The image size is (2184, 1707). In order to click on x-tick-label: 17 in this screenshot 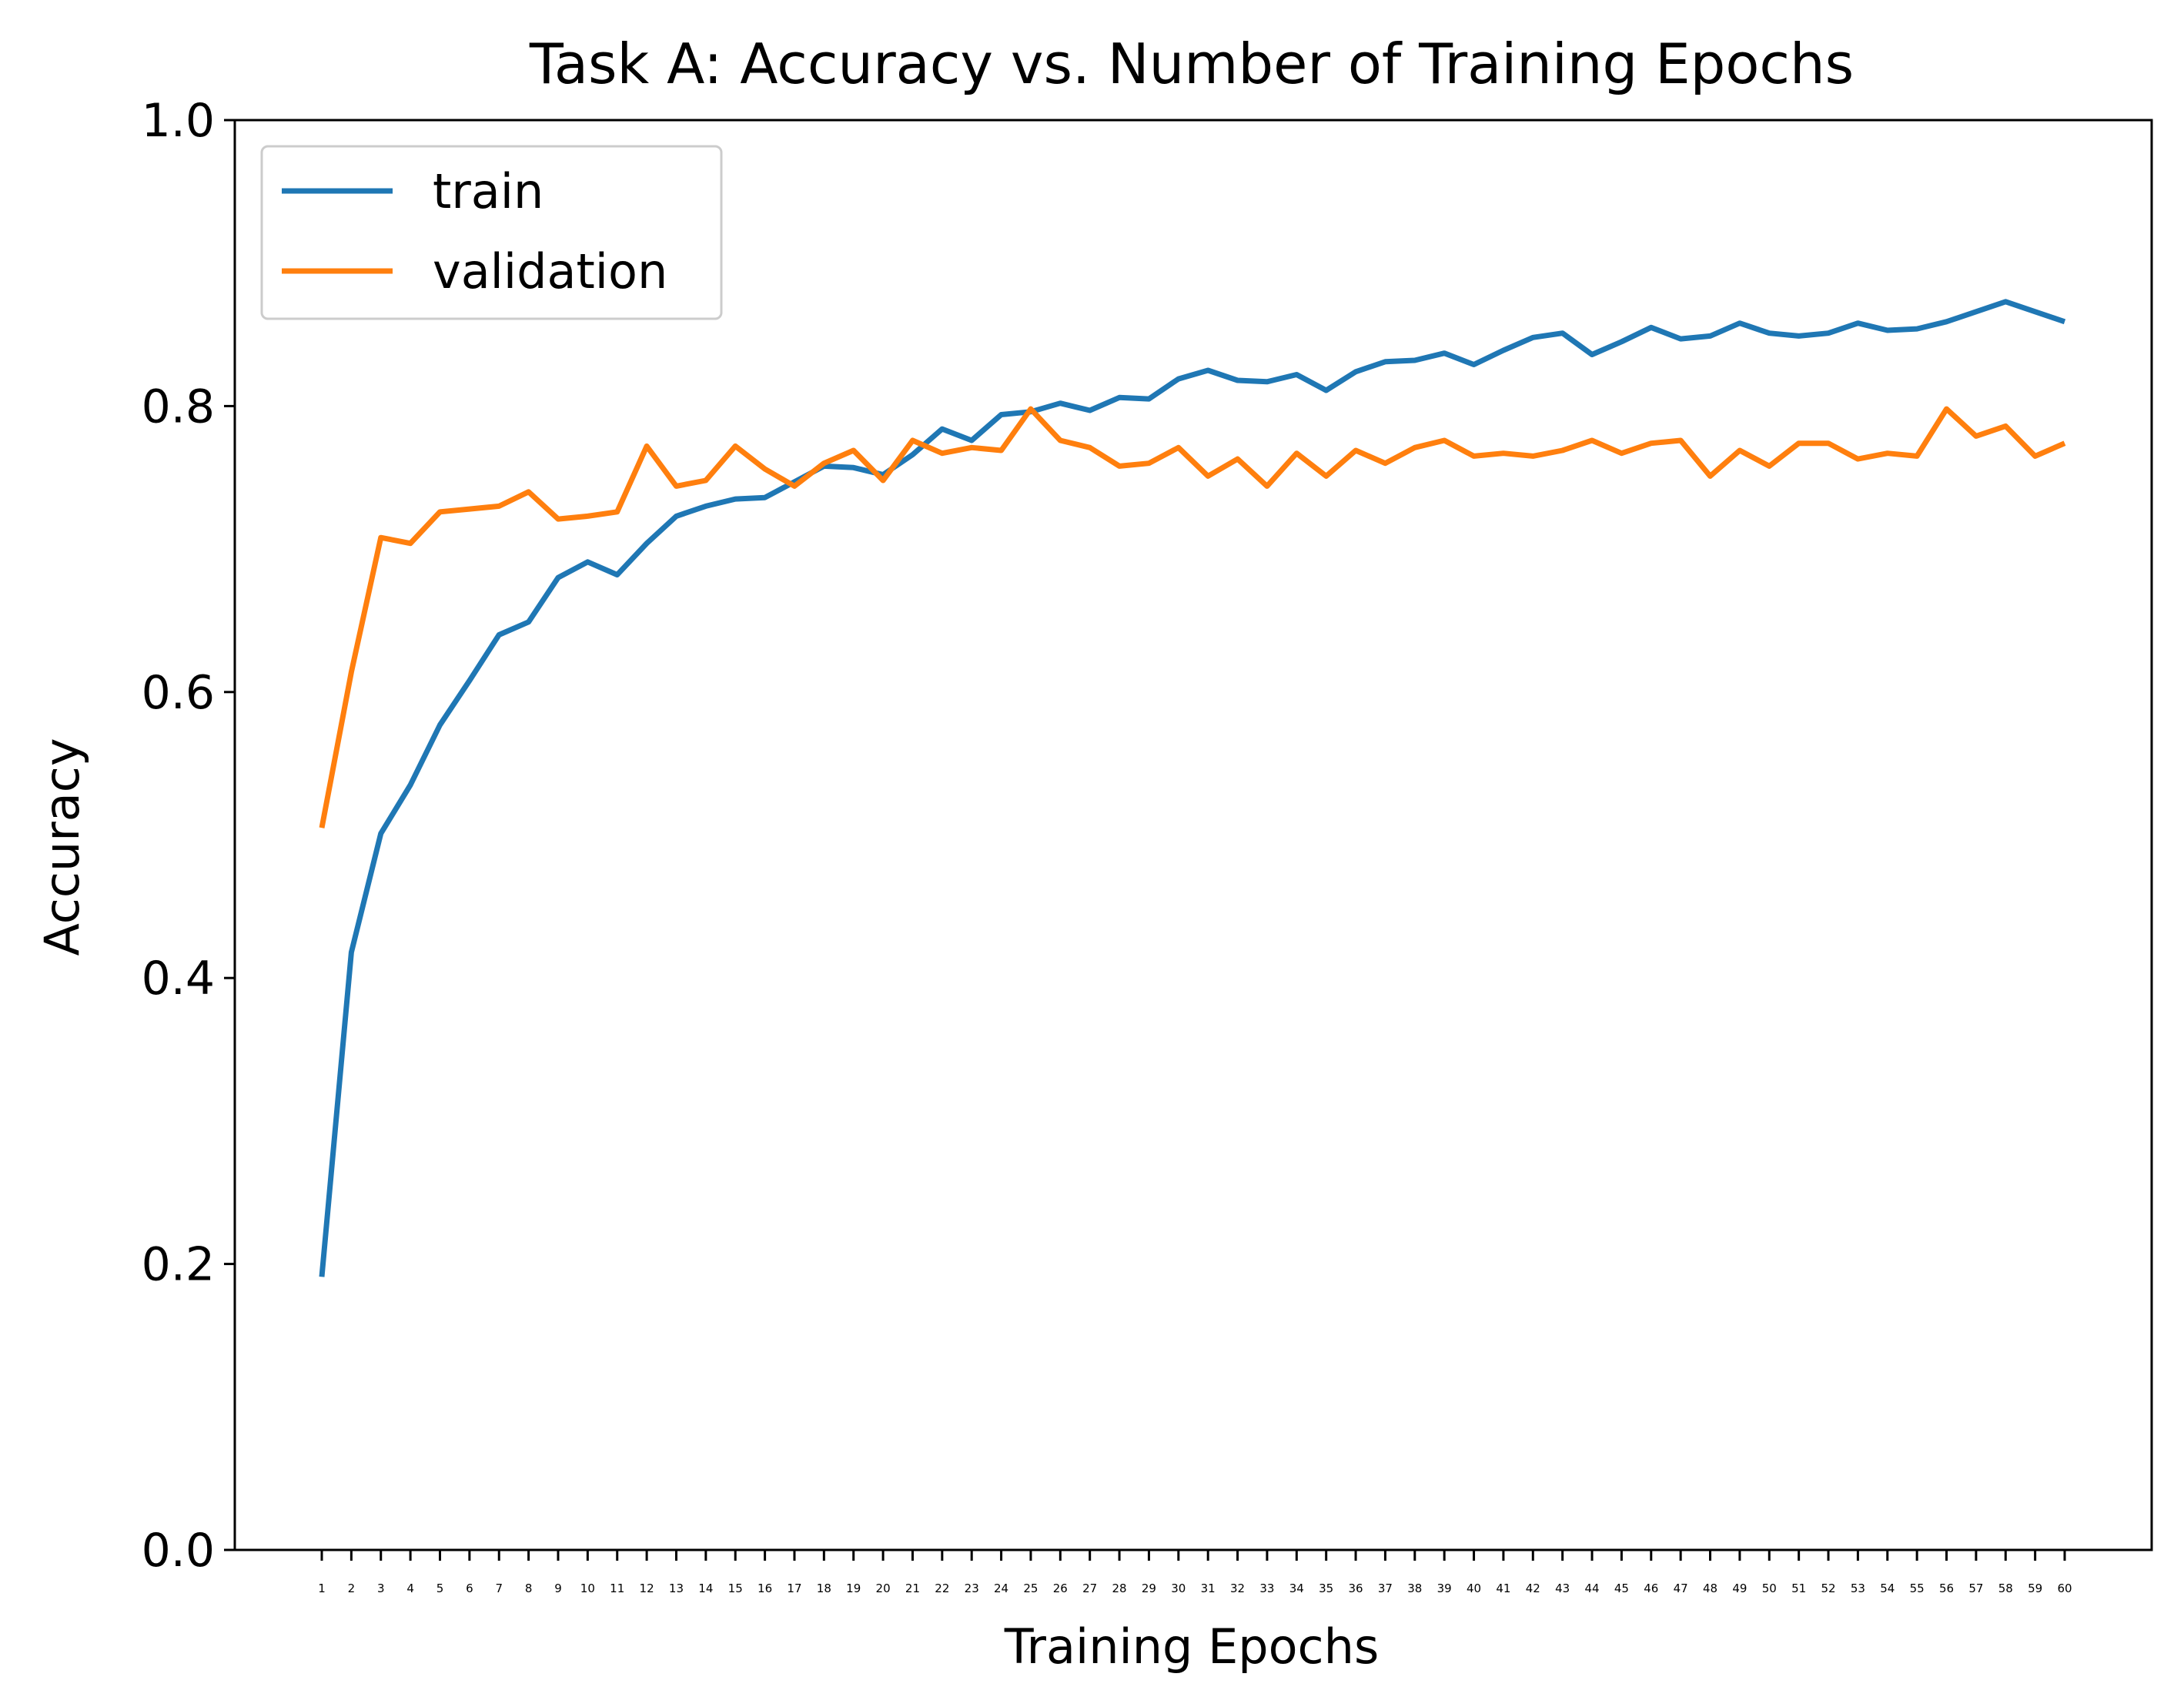, I will do `click(794, 1588)`.